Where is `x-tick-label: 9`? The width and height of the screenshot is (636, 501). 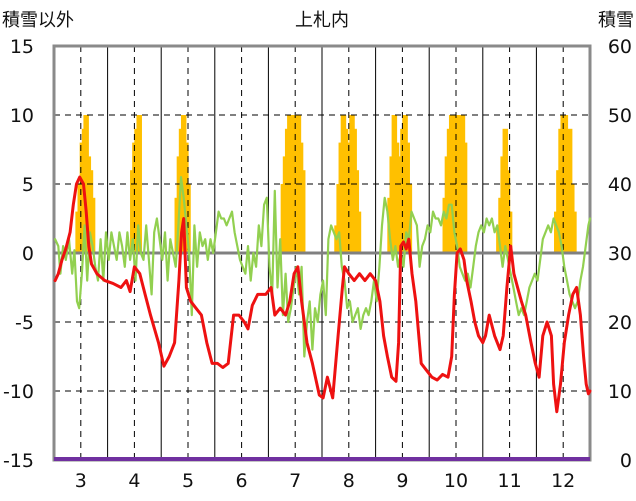
x-tick-label: 9 is located at coordinates (402, 481).